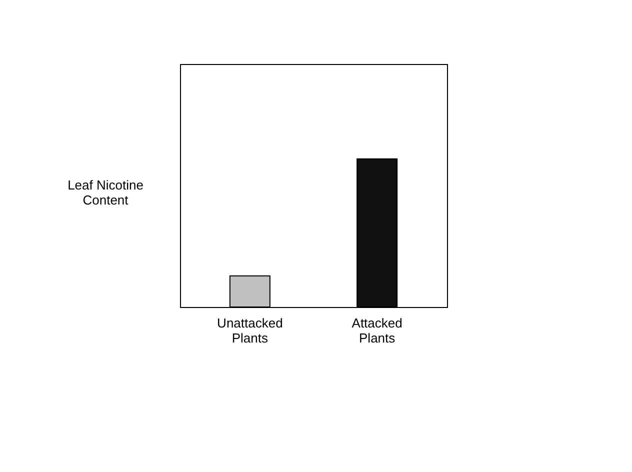  I want to click on x-tick-label: Unattacked Plants, so click(250, 331).